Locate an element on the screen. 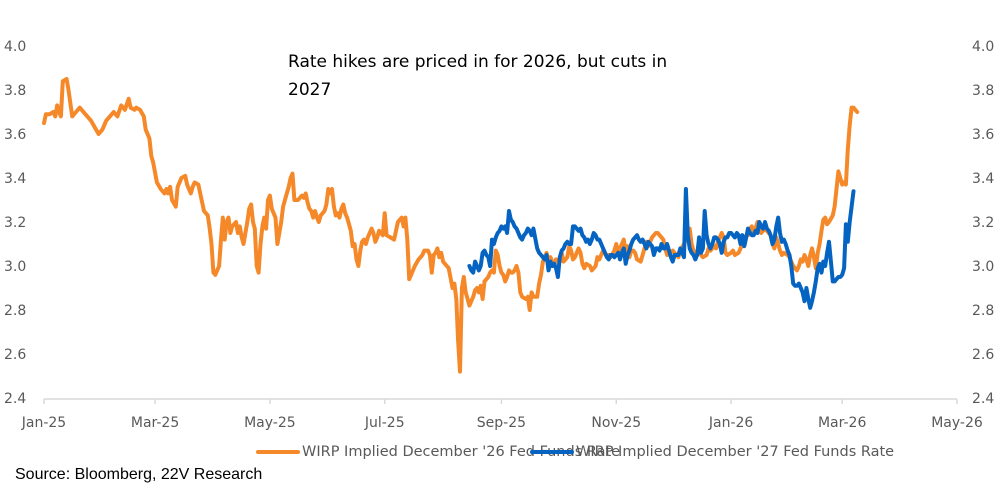  y-tick-label-left: 3.4 is located at coordinates (15, 179).